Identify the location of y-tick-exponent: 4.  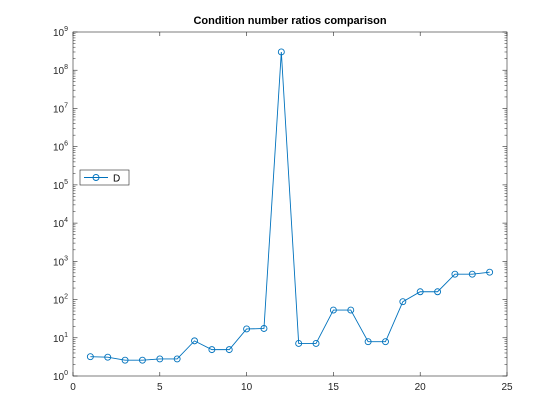
(66, 220).